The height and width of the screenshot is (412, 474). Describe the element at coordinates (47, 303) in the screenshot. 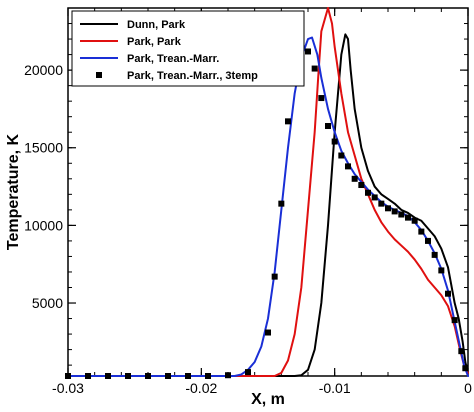

I see `y-tick-label: 5000` at that location.